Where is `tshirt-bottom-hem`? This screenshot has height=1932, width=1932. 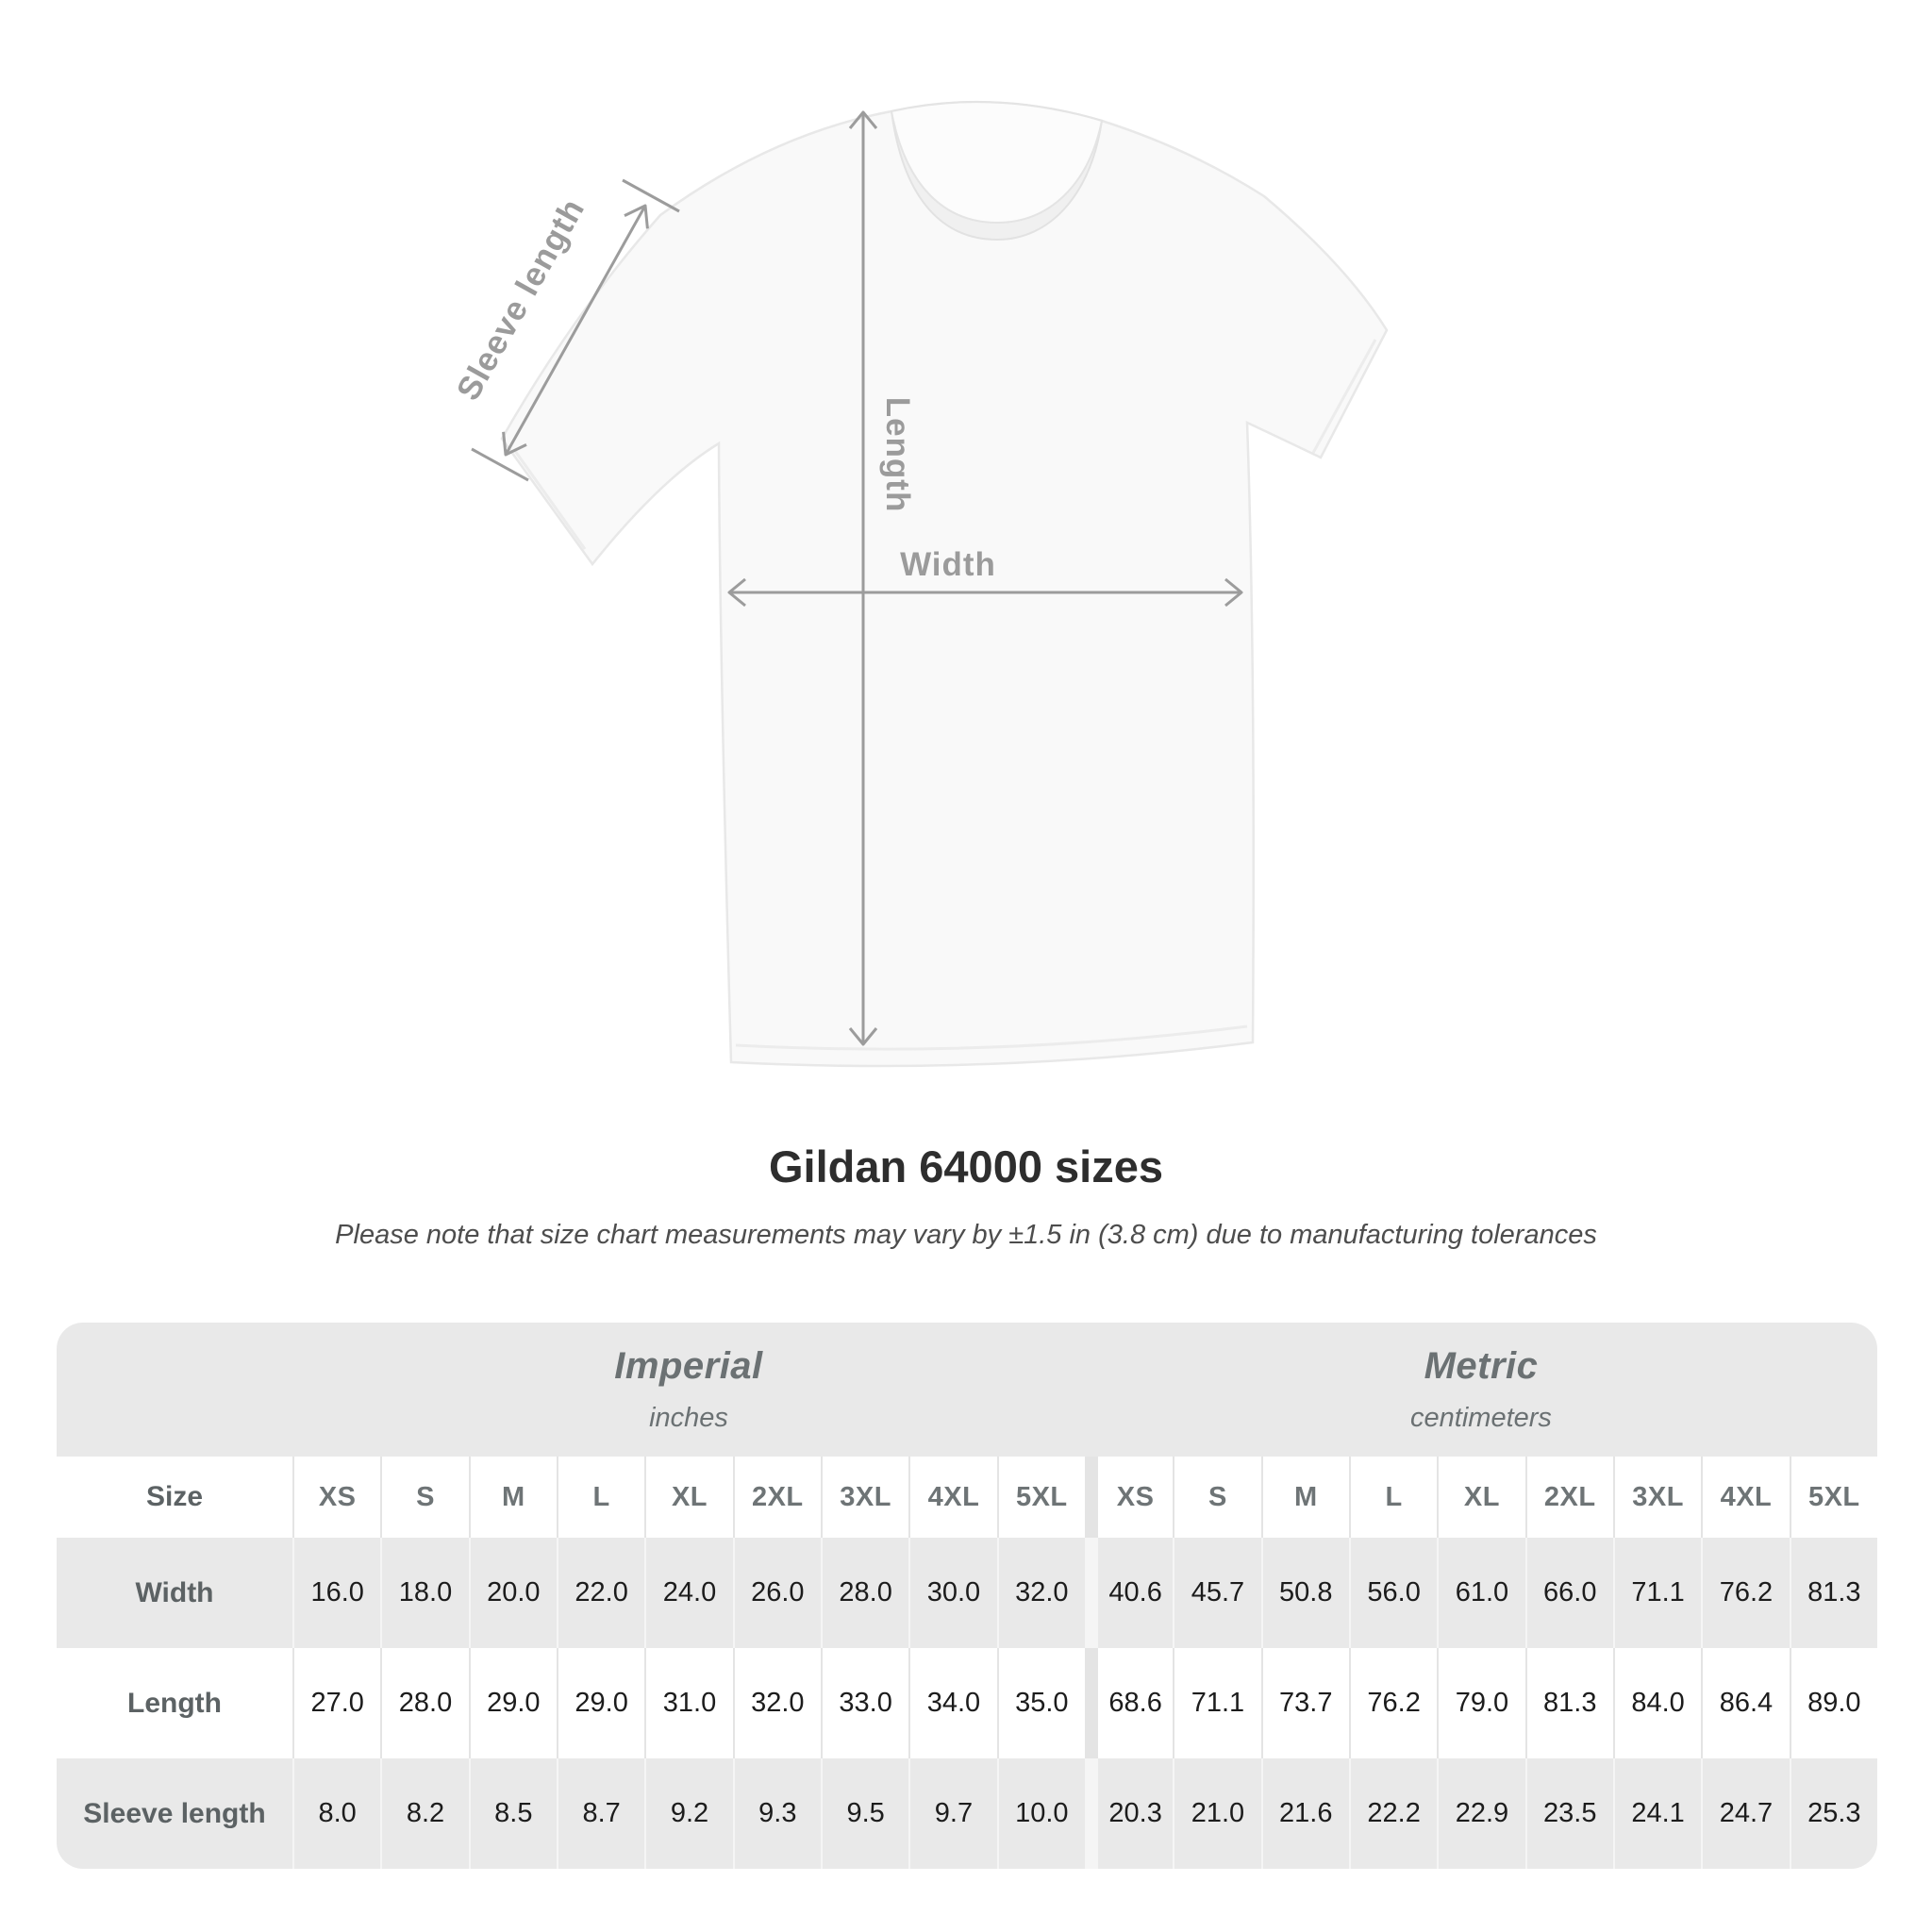
tshirt-bottom-hem is located at coordinates (991, 1037).